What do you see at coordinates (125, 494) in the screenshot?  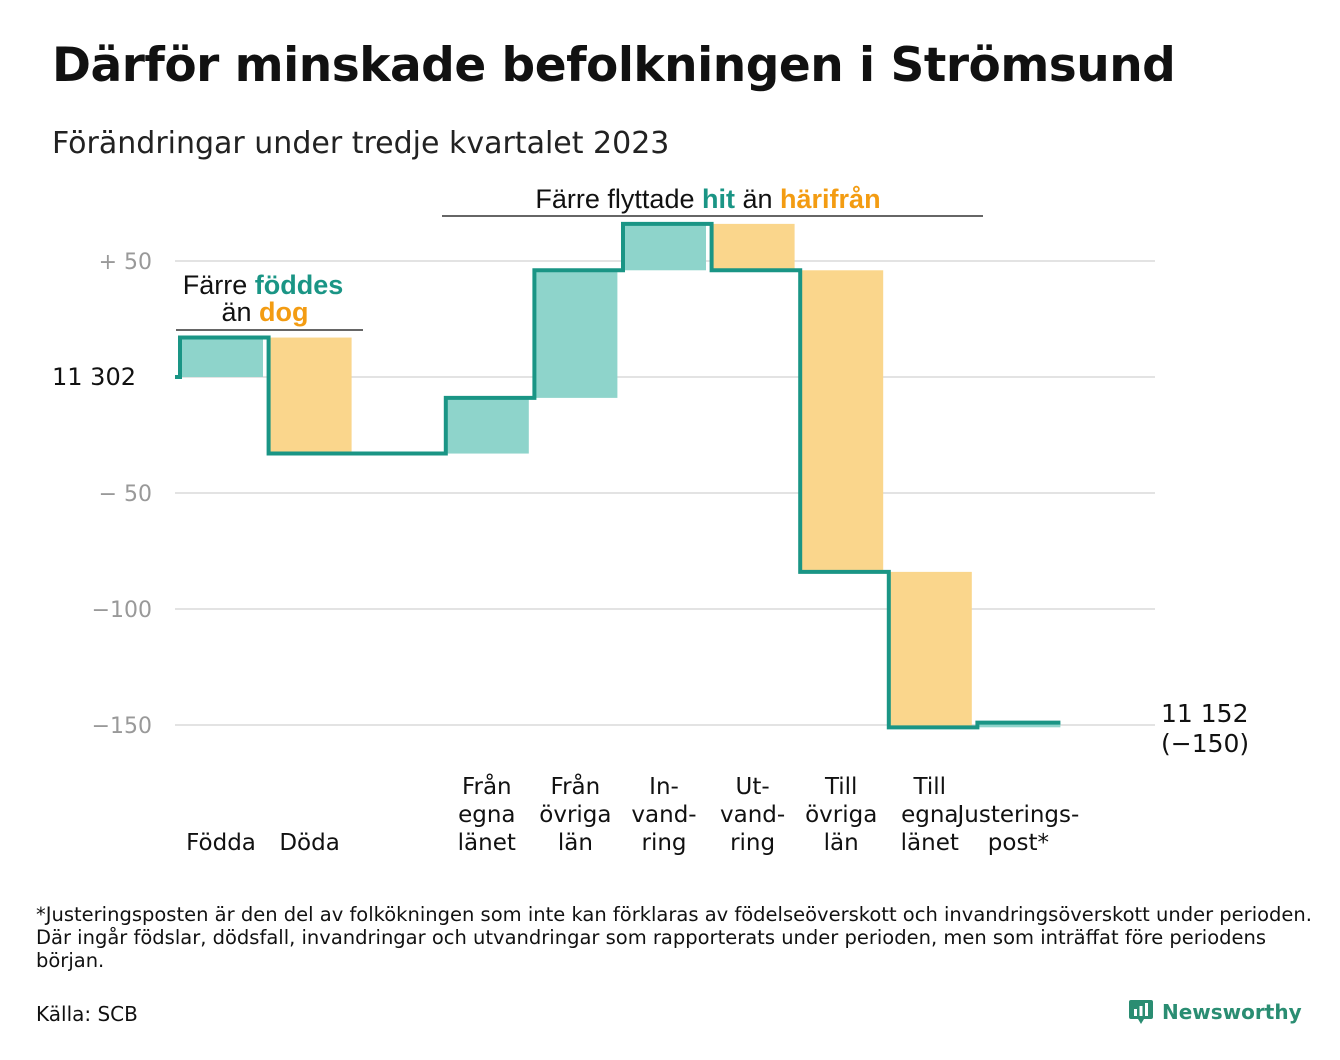 I see `y-tick-label: − 50` at bounding box center [125, 494].